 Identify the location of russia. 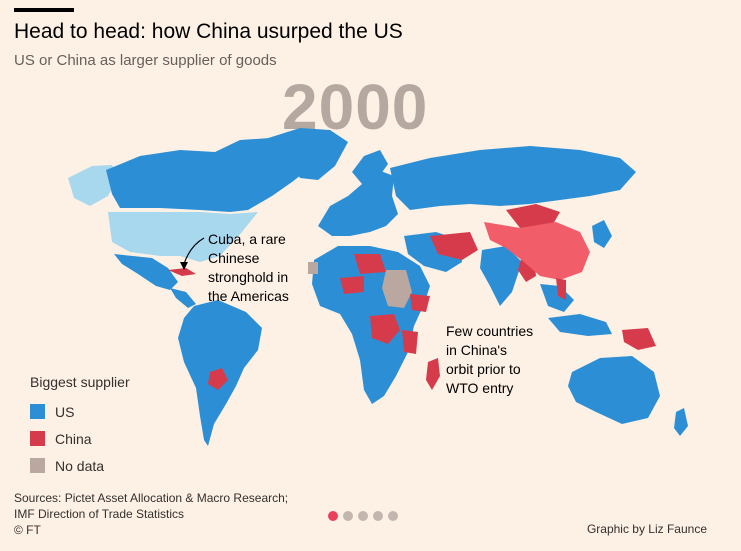
(513, 178).